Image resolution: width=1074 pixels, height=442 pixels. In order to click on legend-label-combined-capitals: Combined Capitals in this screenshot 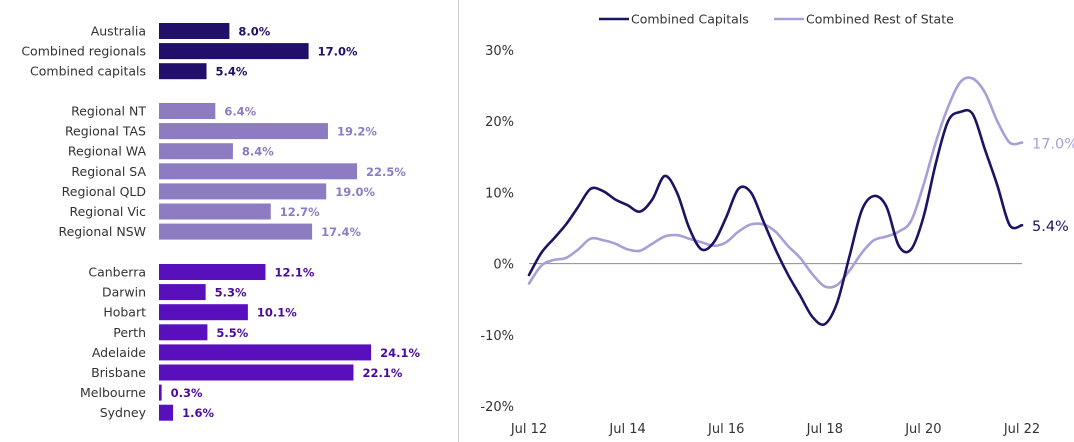, I will do `click(690, 19)`.